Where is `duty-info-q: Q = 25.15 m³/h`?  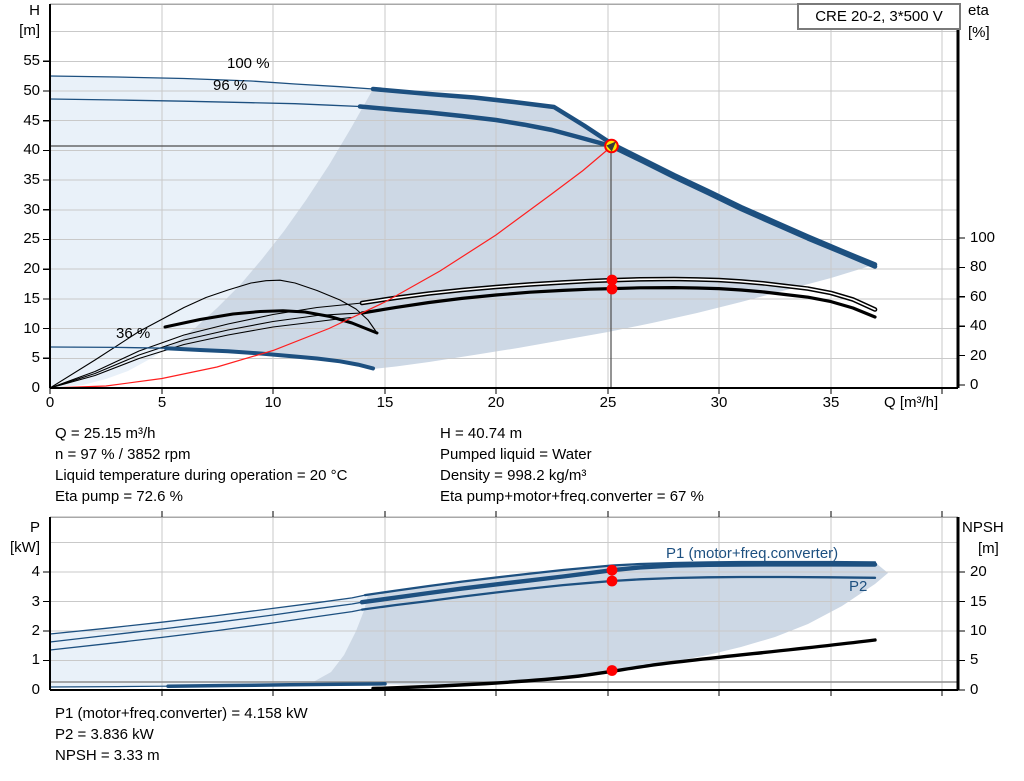
duty-info-q: Q = 25.15 m³/h is located at coordinates (105, 433).